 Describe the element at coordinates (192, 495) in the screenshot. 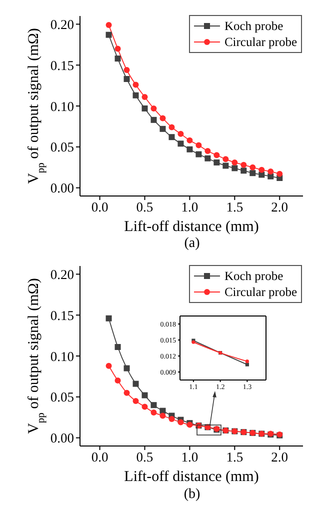

I see `text: (b)` at that location.